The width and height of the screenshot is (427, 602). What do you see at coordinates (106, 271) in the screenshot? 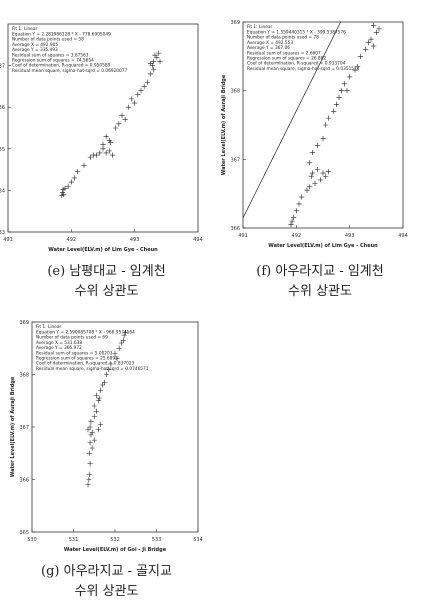
I see `caption-line-1: (e) 남평대교 - 임계천` at bounding box center [106, 271].